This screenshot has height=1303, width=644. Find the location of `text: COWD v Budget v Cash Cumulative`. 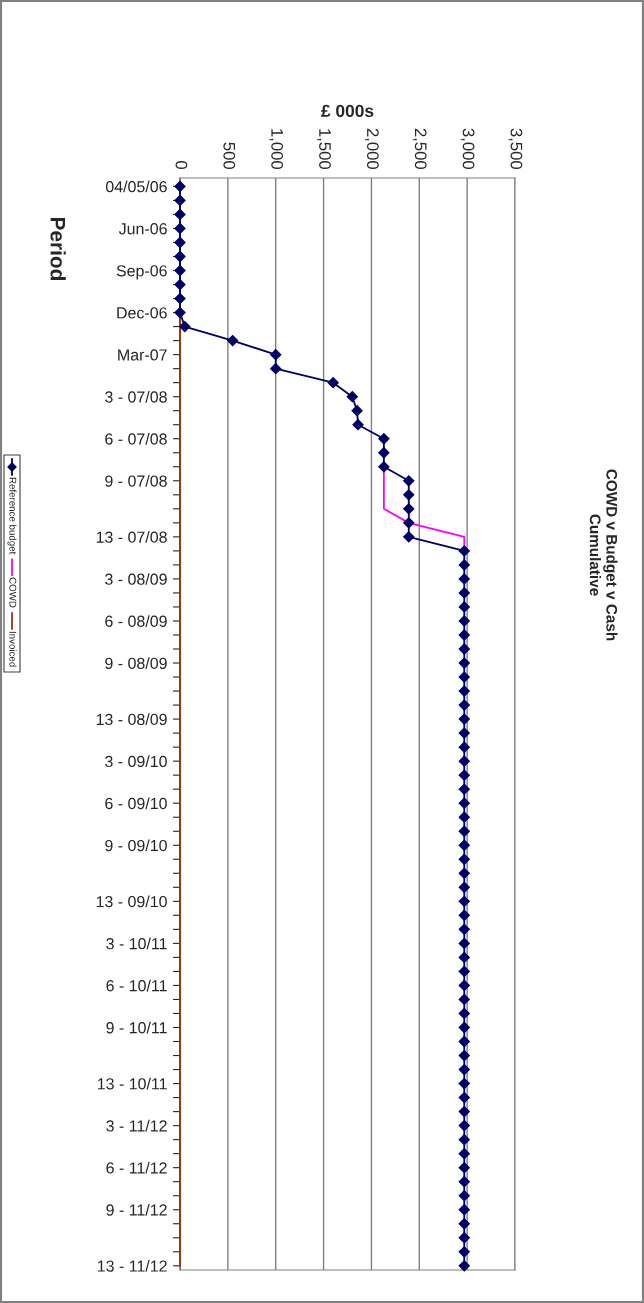

text: COWD v Budget v Cash Cumulative is located at coordinates (603, 555).